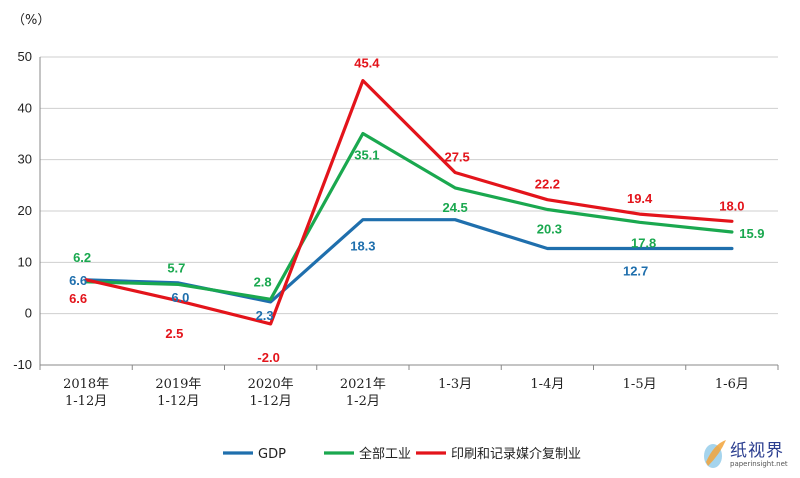 This screenshot has width=800, height=478. I want to click on data-label: -2.0, so click(268, 357).